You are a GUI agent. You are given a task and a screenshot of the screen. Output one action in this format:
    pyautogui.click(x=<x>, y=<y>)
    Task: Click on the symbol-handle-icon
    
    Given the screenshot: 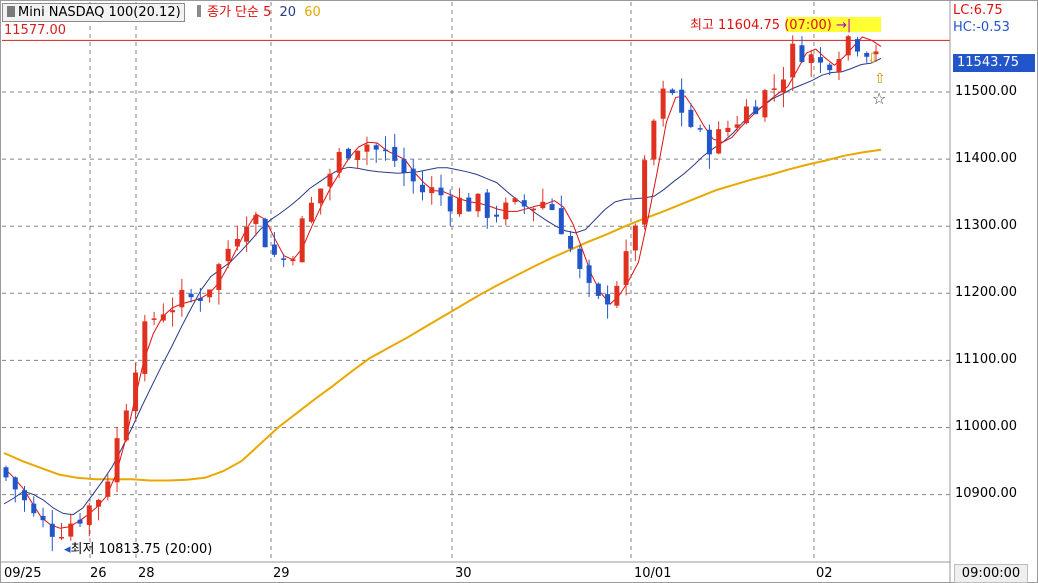 What is the action you would take?
    pyautogui.click(x=11, y=11)
    